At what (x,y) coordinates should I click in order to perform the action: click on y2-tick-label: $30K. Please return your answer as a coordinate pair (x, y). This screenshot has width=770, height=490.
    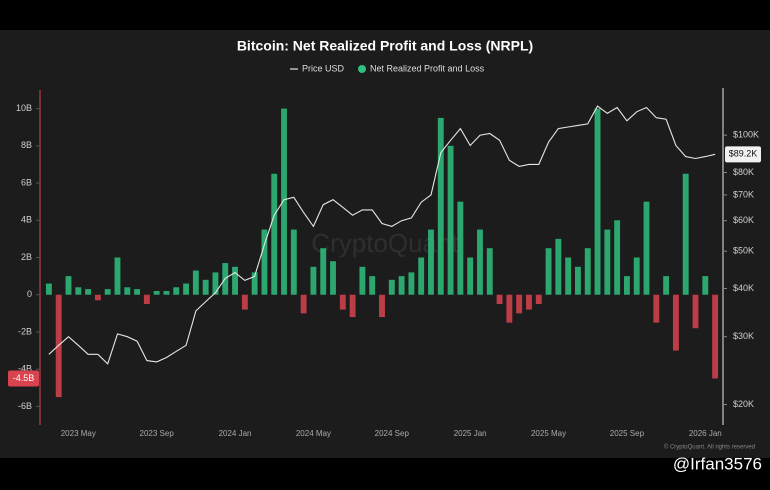
    Looking at the image, I should click on (743, 336).